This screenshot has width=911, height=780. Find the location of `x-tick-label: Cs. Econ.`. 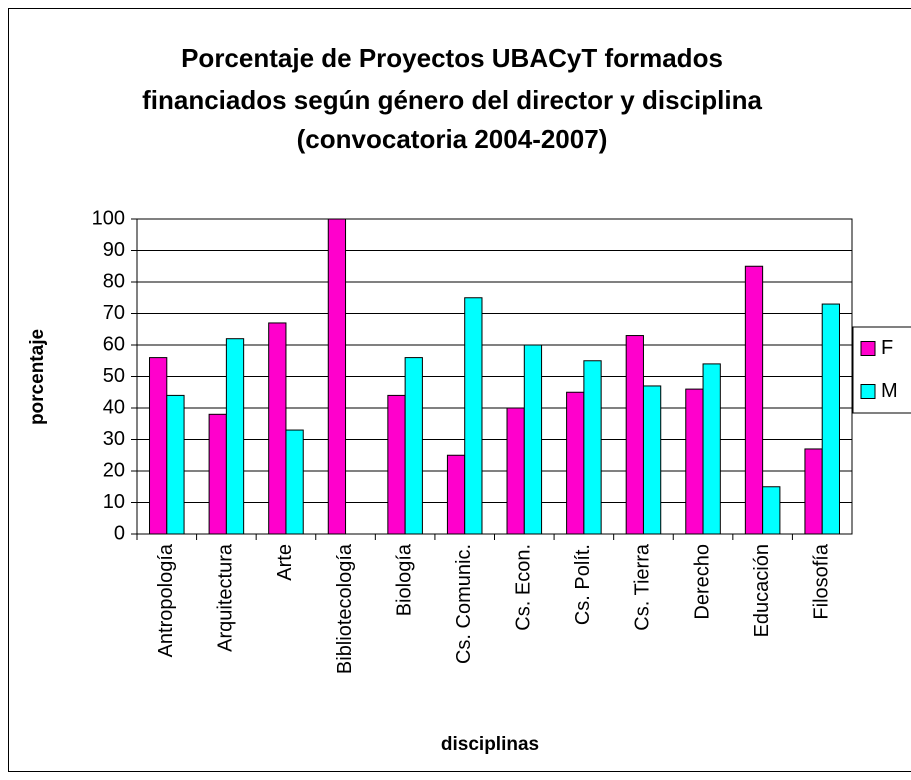

x-tick-label: Cs. Econ. is located at coordinates (524, 587).